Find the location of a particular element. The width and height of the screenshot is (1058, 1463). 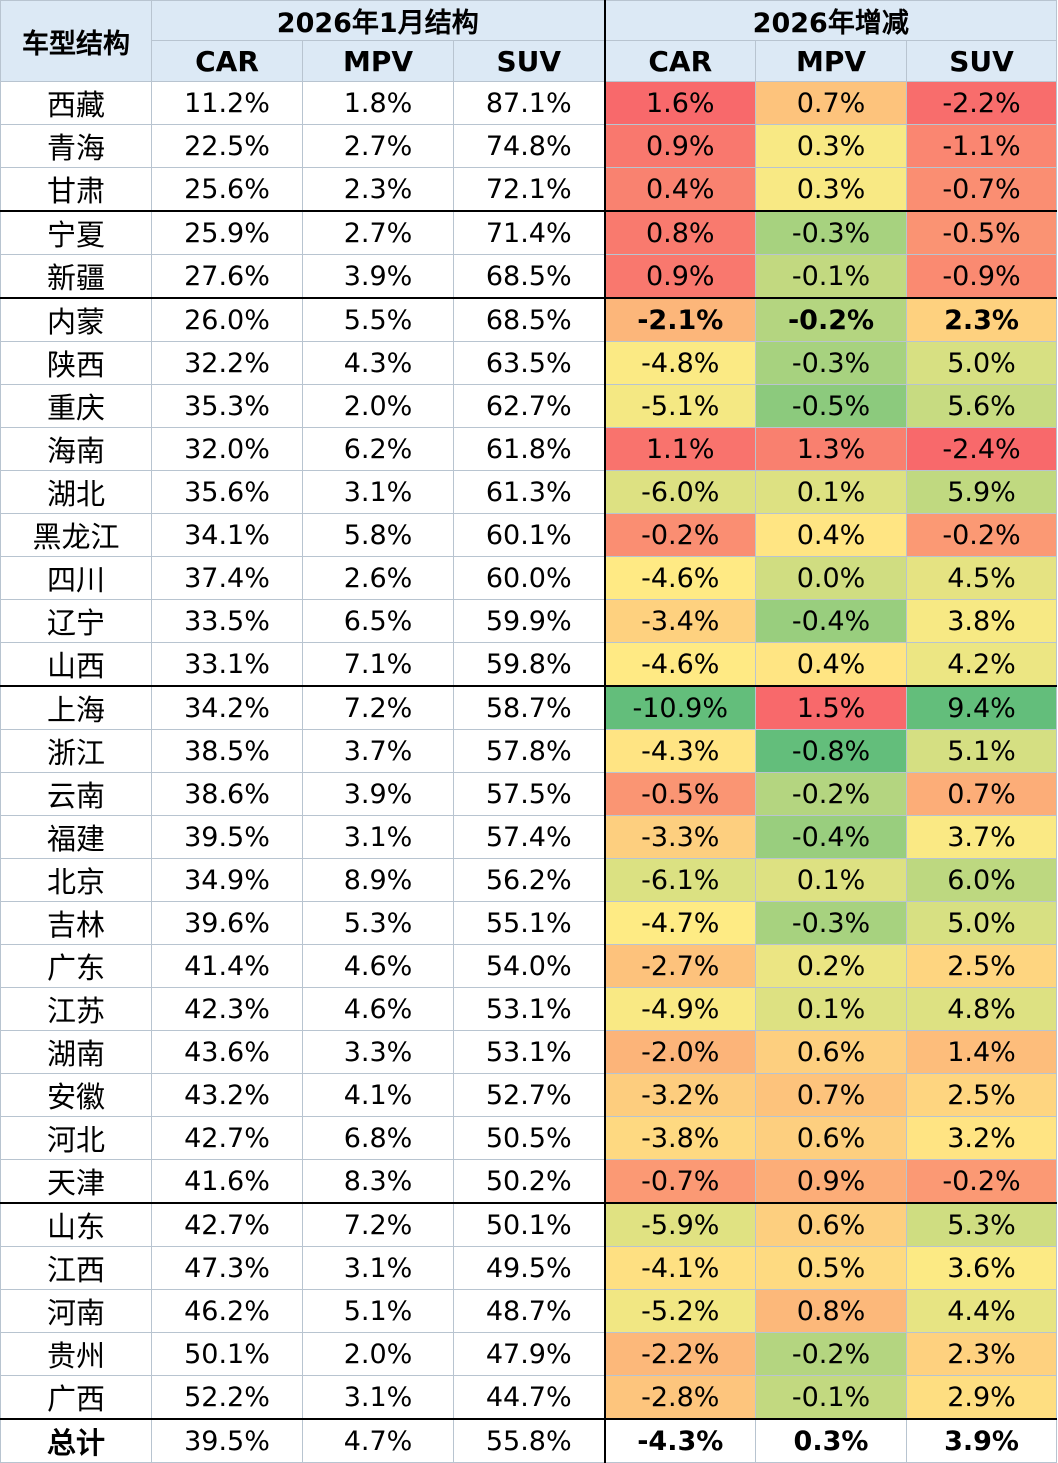

suv-change-cell: 4.8% is located at coordinates (981, 1009).